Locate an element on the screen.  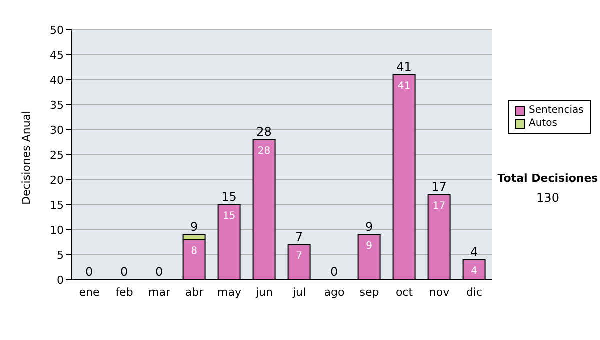
x-tick-label: dic is located at coordinates (474, 292).